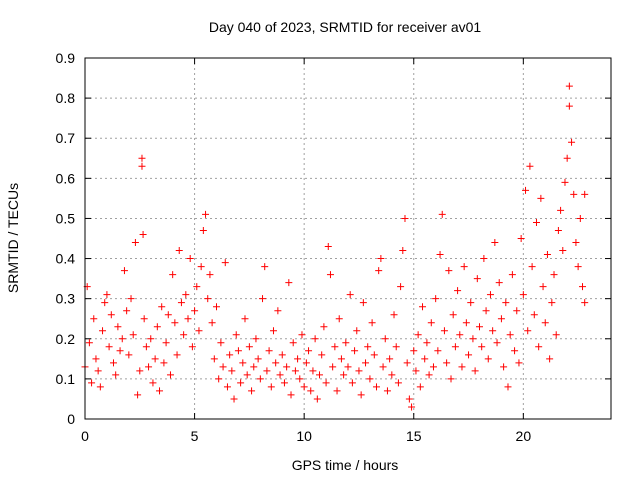 The width and height of the screenshot is (640, 480). What do you see at coordinates (66, 379) in the screenshot?
I see `y-tick-label: 0.1` at bounding box center [66, 379].